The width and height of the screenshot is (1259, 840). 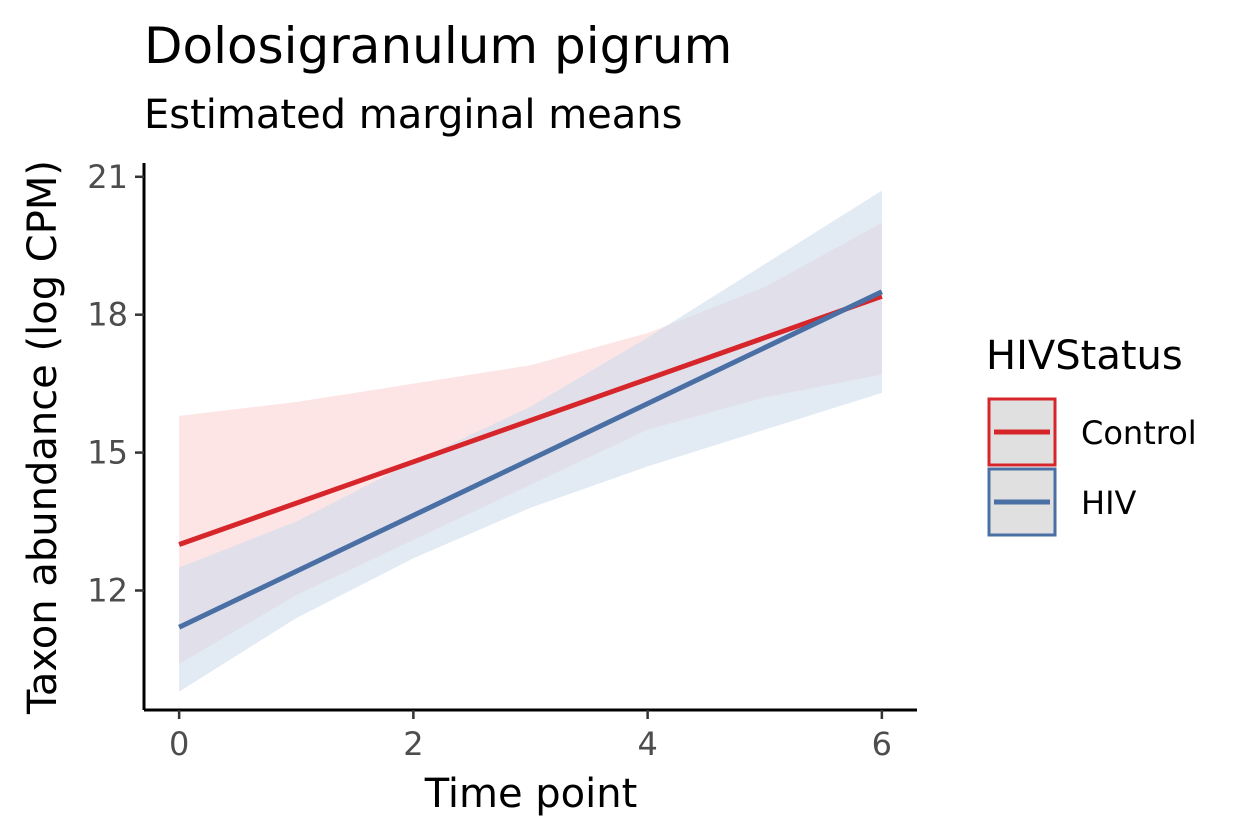 What do you see at coordinates (107, 590) in the screenshot?
I see `y-tick-label: 12` at bounding box center [107, 590].